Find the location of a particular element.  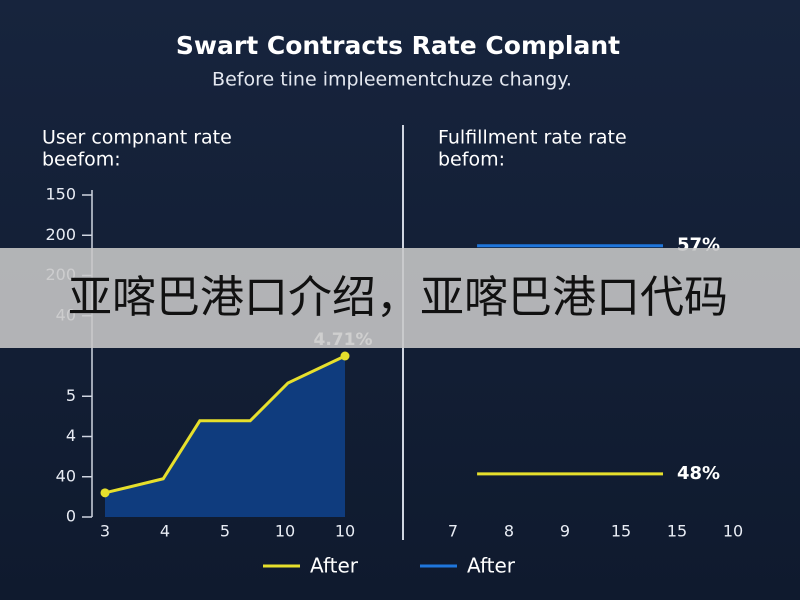

y-tick-label: 0 is located at coordinates (71, 516).